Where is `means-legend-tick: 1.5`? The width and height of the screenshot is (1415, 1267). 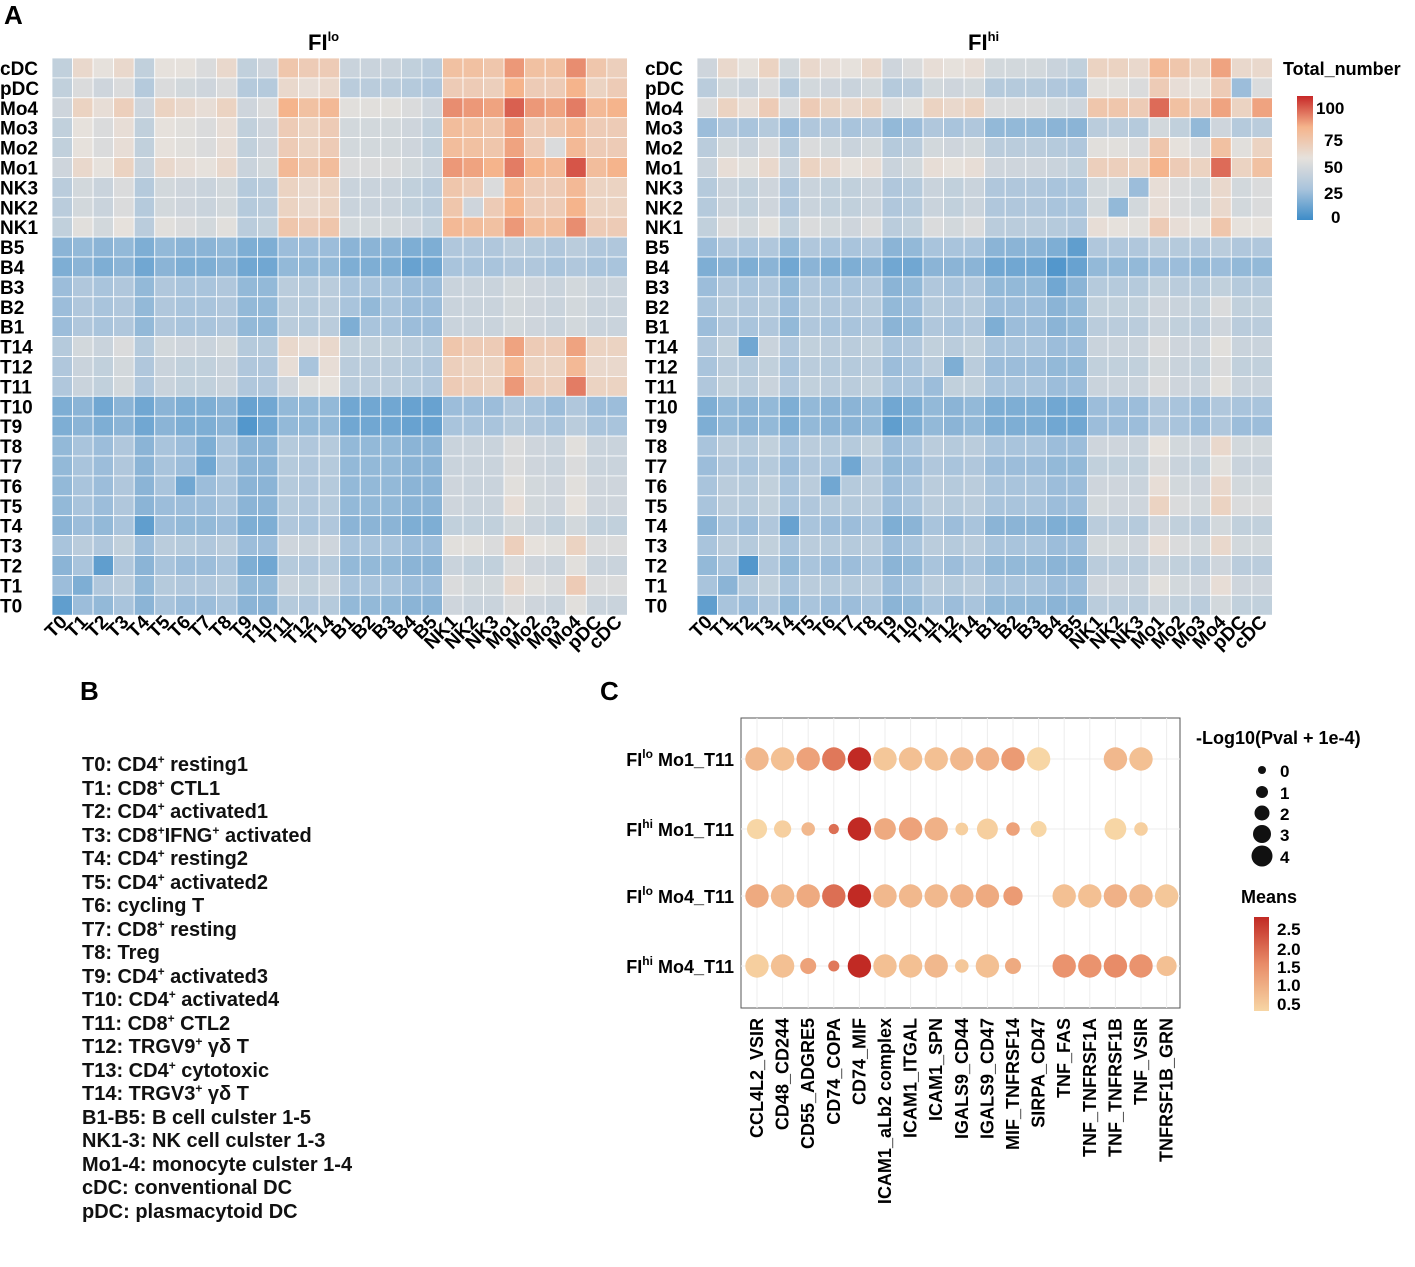 means-legend-tick: 1.5 is located at coordinates (1289, 967).